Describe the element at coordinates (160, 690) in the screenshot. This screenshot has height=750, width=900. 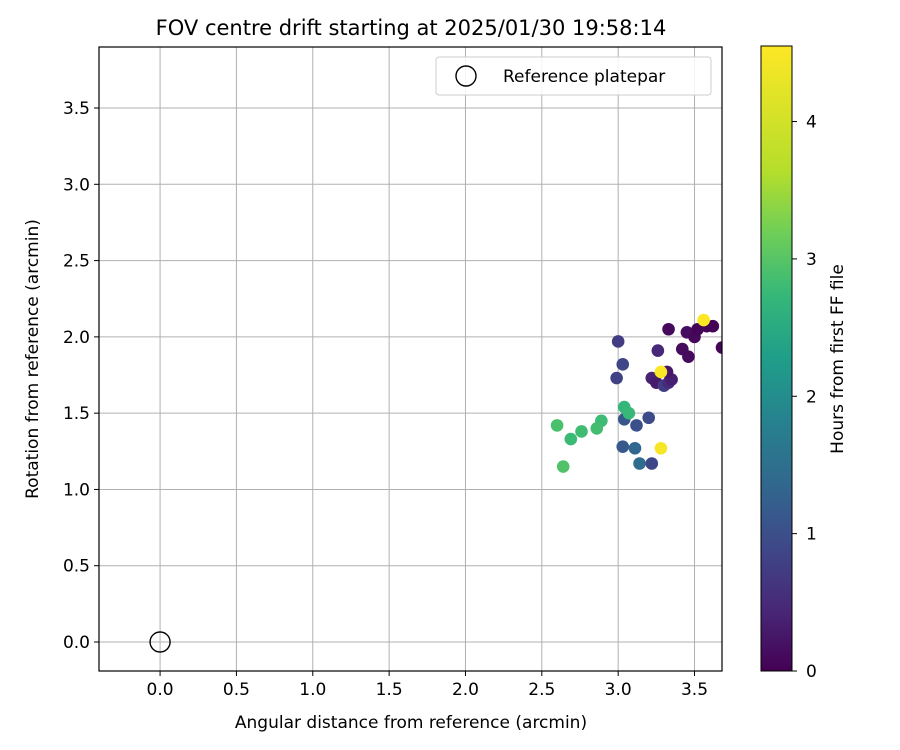
I see `x-tick-label: 0.0` at that location.